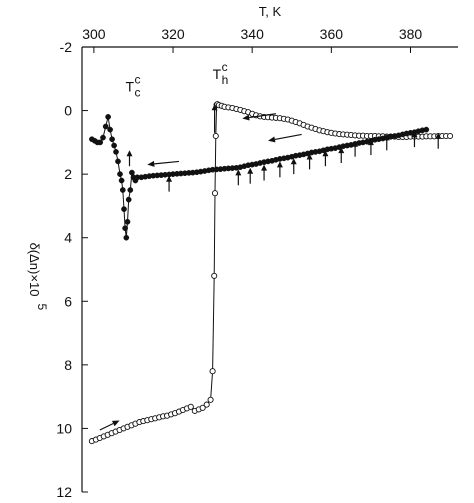  What do you see at coordinates (34, 270) in the screenshot?
I see `y-axis-label-text: δ(Δn)×10` at bounding box center [34, 270].